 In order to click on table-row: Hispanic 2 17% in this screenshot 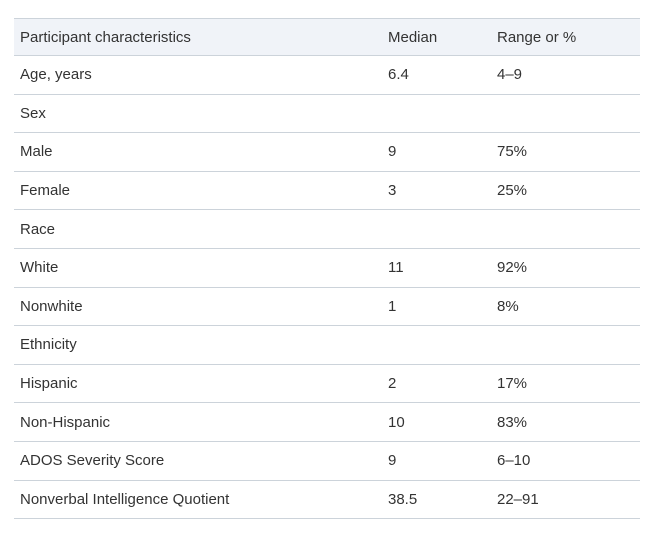, I will do `click(327, 383)`.